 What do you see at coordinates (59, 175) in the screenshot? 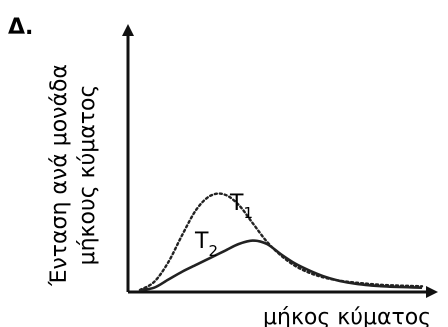
I see `y-axis-label-line-1: Ένταση ανά μονάδα` at bounding box center [59, 175].